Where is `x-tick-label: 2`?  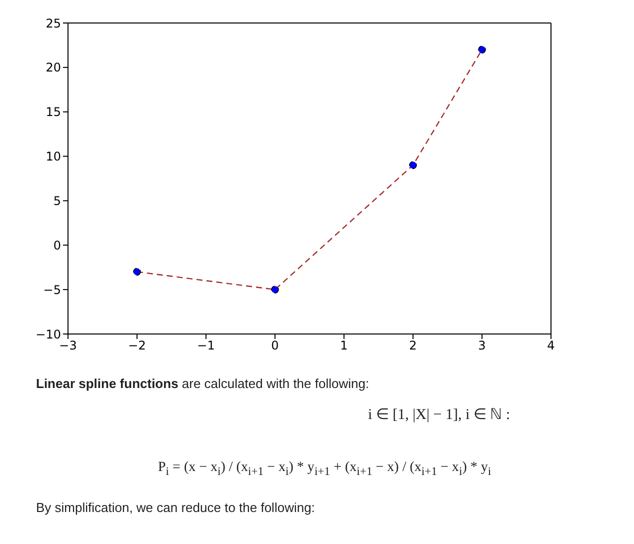 x-tick-label: 2 is located at coordinates (413, 345).